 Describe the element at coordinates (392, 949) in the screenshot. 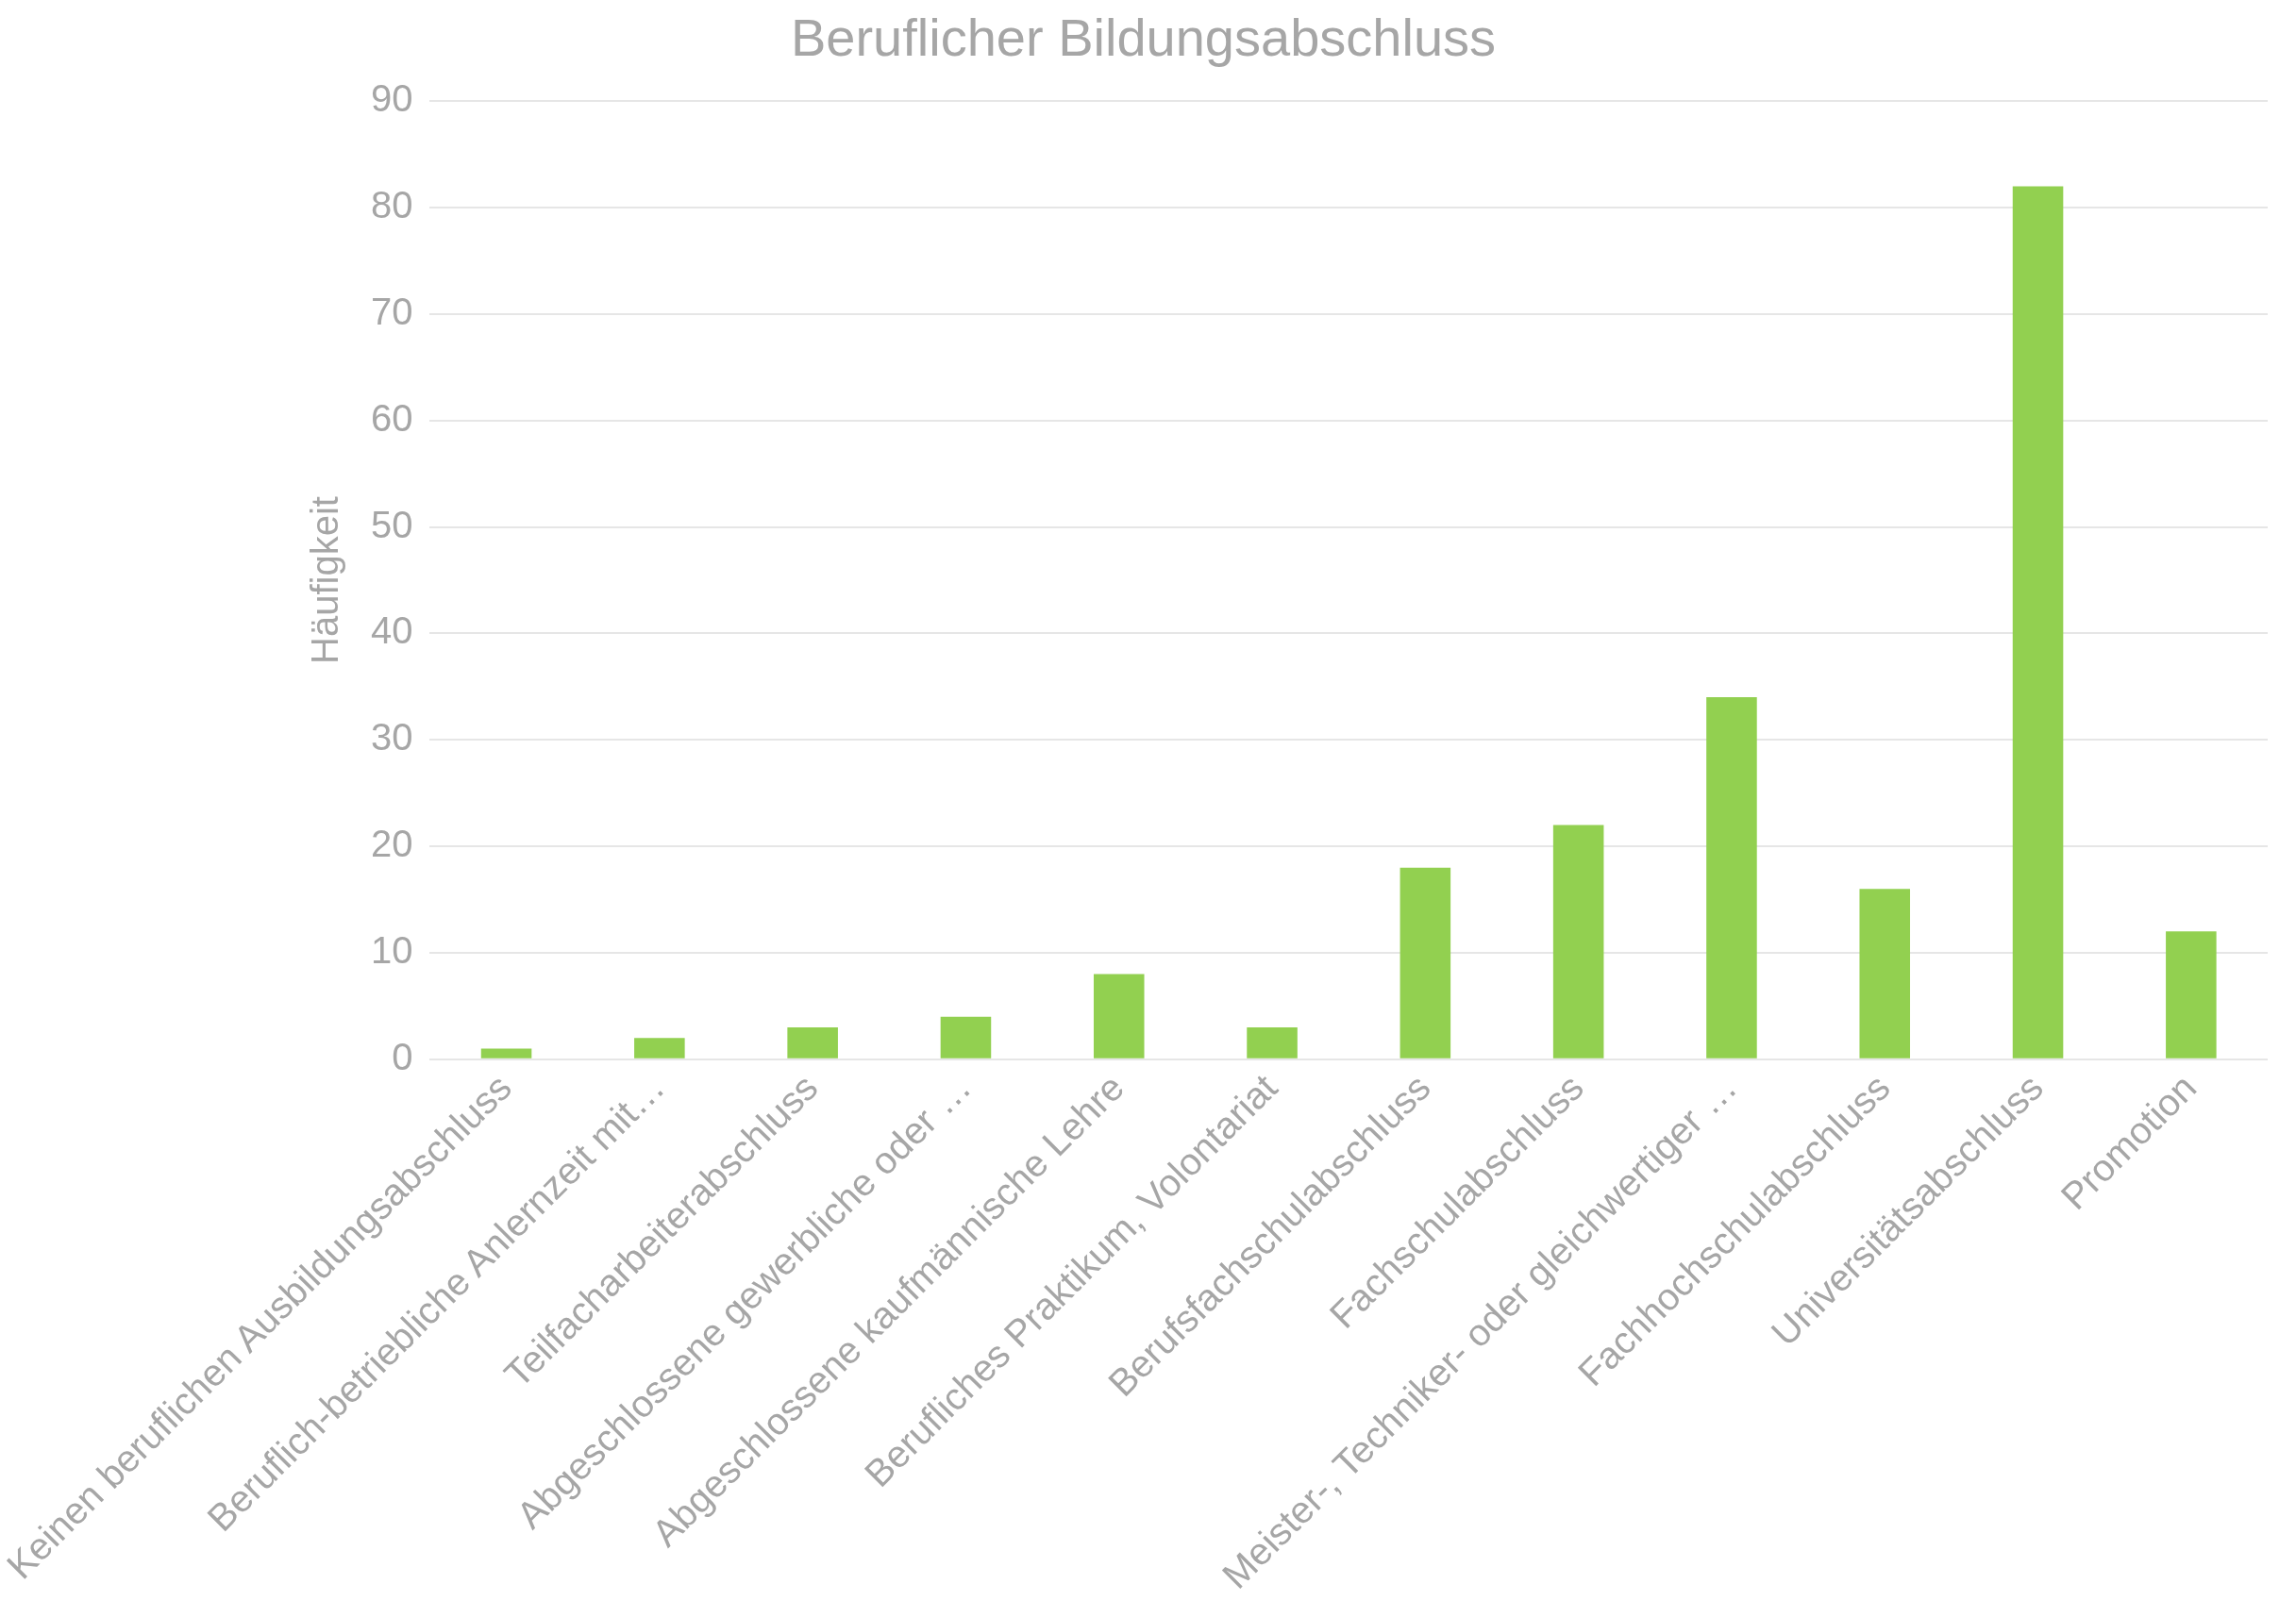

I see `y-tick-label: 10` at that location.